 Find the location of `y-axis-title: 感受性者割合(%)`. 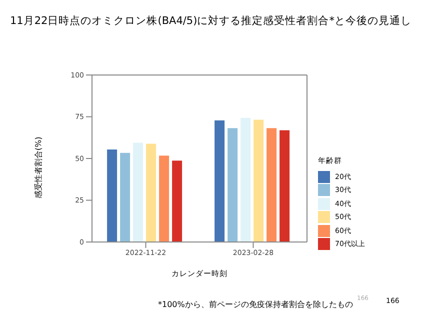

y-axis-title: 感受性者割合(%) is located at coordinates (38, 167).